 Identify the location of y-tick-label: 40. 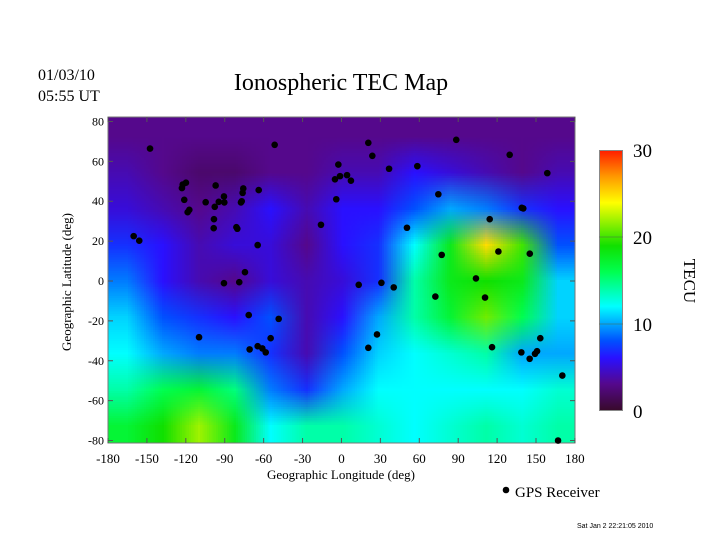
(98, 201).